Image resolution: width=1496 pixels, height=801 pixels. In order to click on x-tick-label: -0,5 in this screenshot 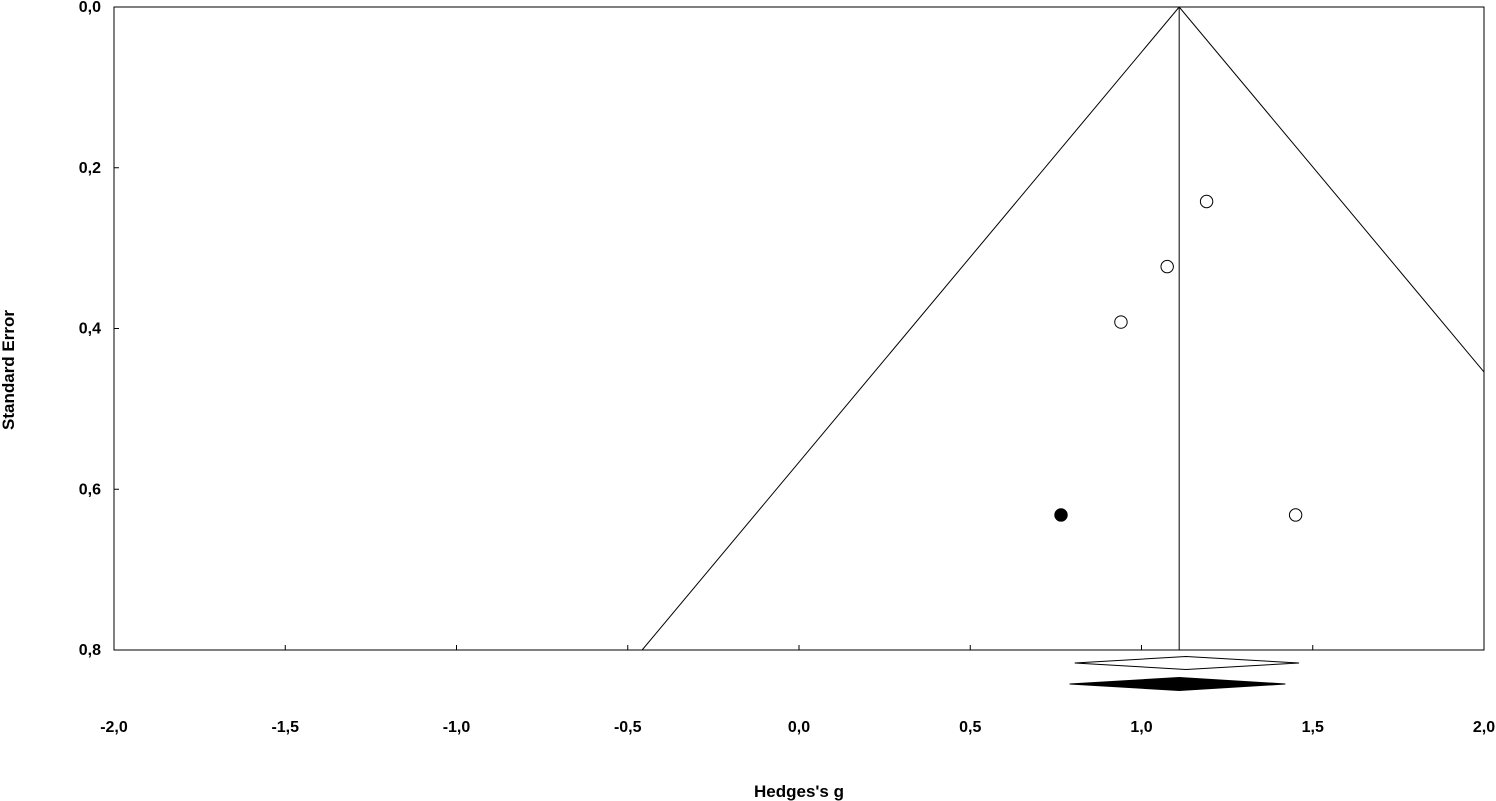, I will do `click(628, 727)`.